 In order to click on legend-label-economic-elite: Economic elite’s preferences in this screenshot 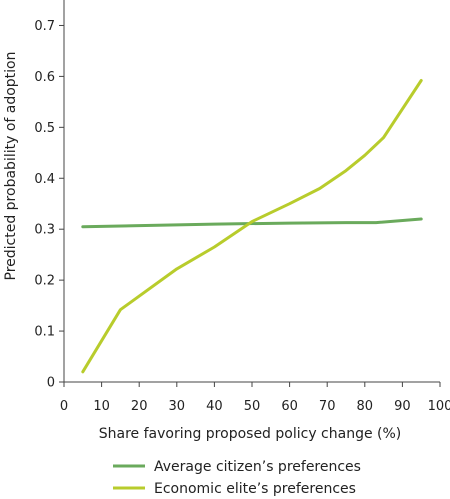, I will do `click(255, 489)`.